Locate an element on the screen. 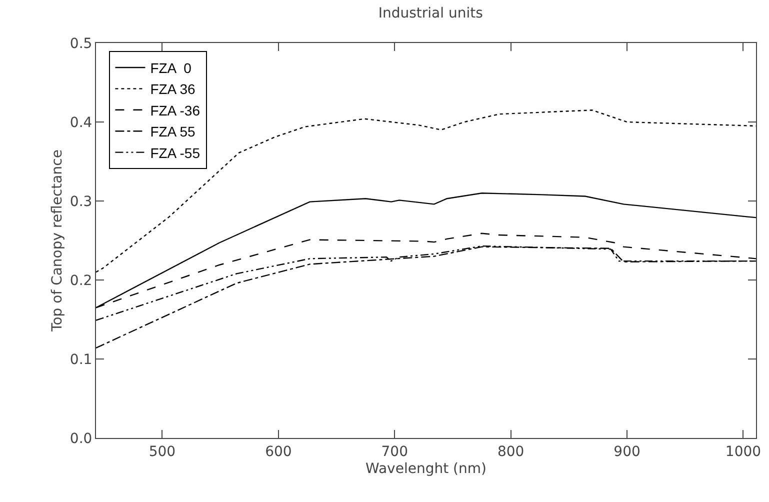  x-tick-label: 800 is located at coordinates (510, 452).